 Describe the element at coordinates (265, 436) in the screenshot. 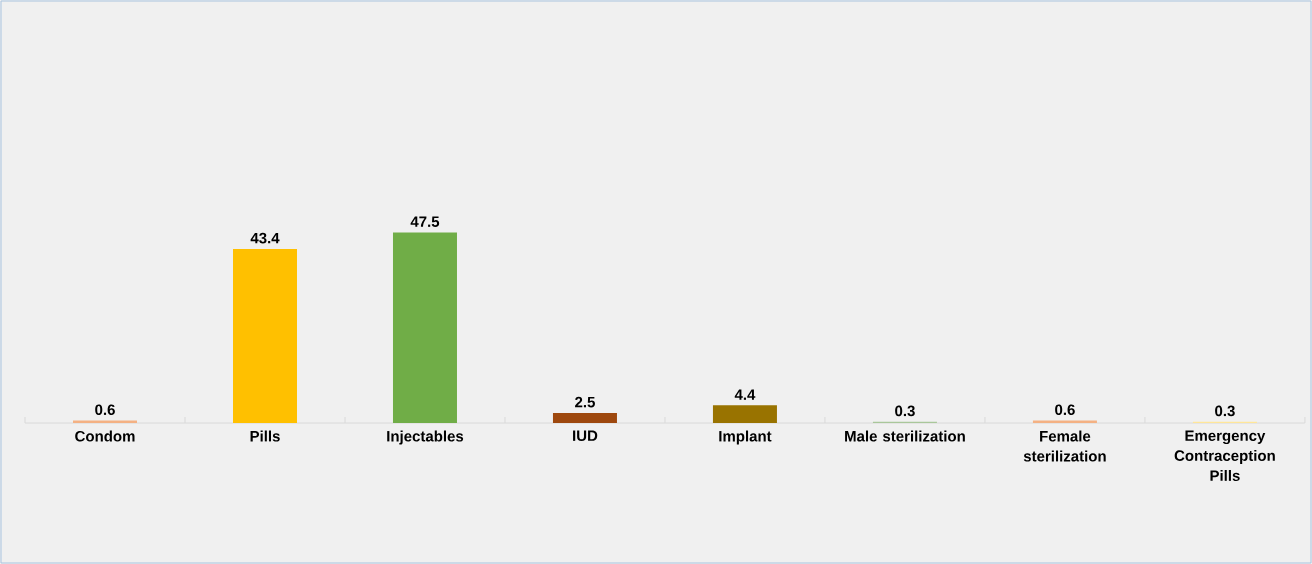

I see `x-tick-label: Pills` at that location.